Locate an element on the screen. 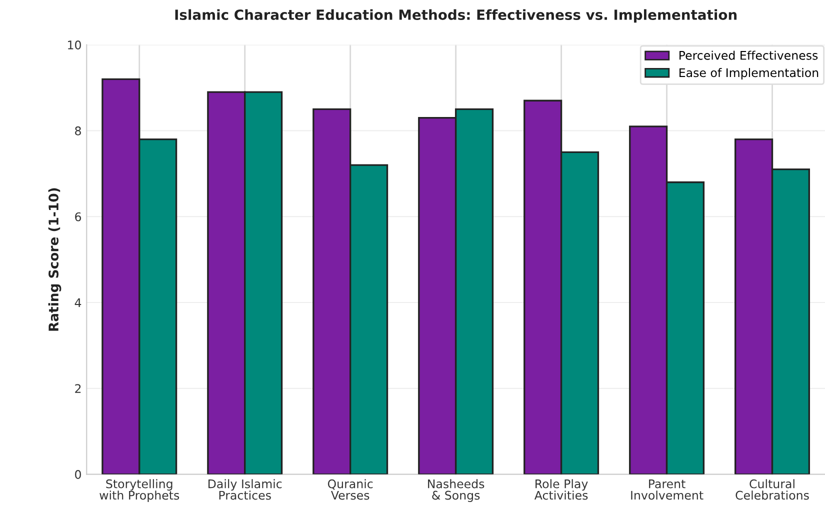 This screenshot has height=527, width=825. x-tick-label: Cultural Celebrations is located at coordinates (772, 489).